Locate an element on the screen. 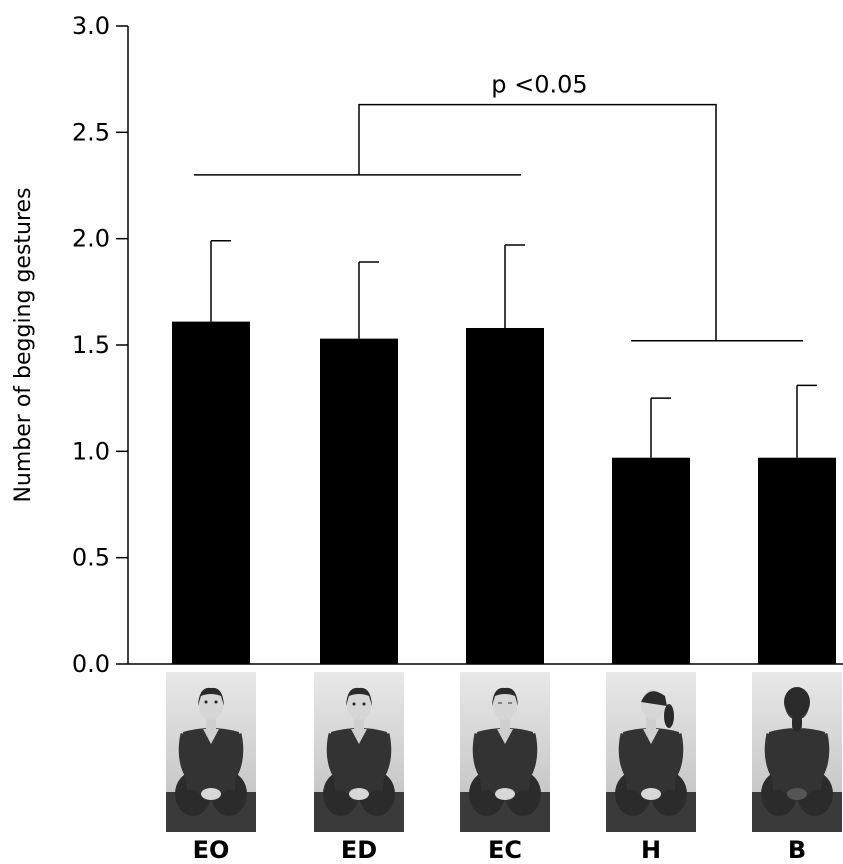  y-tick-label: 0.5 is located at coordinates (91, 558).